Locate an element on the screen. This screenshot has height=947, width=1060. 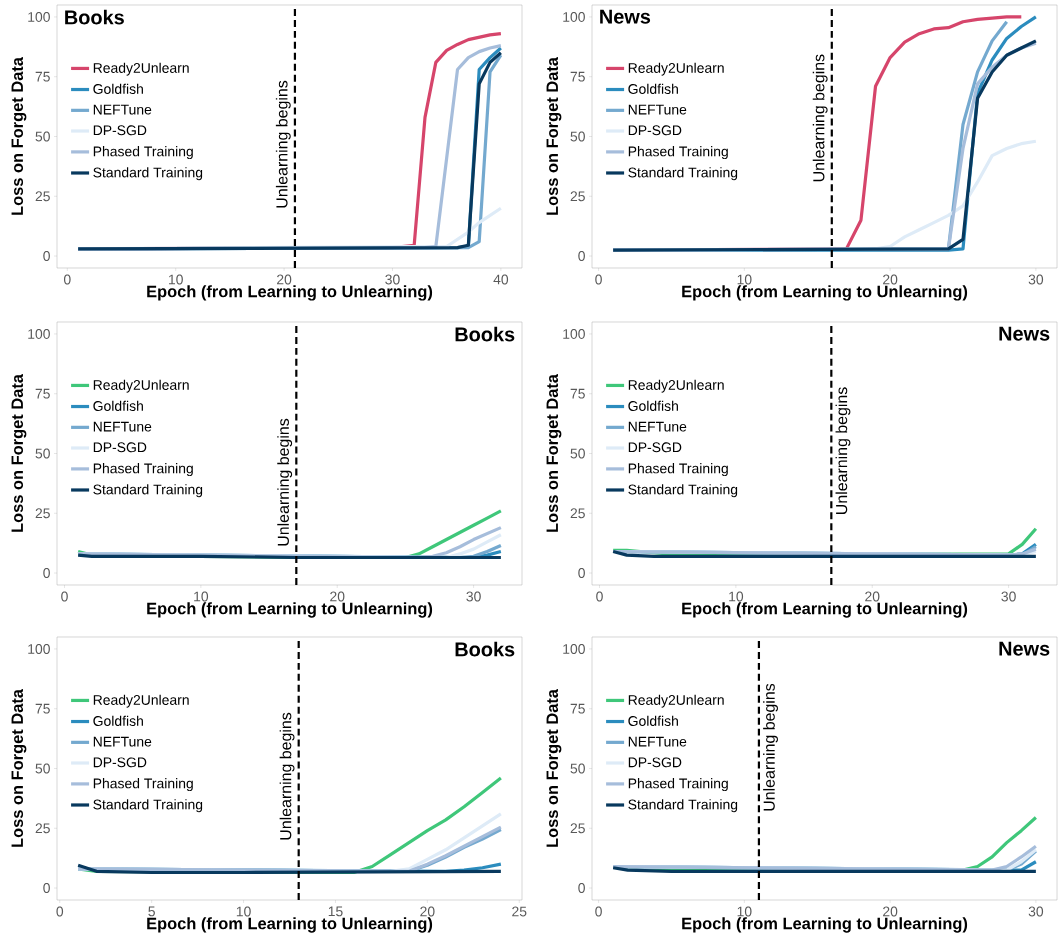
x-tick-label: 25 is located at coordinates (519, 911).